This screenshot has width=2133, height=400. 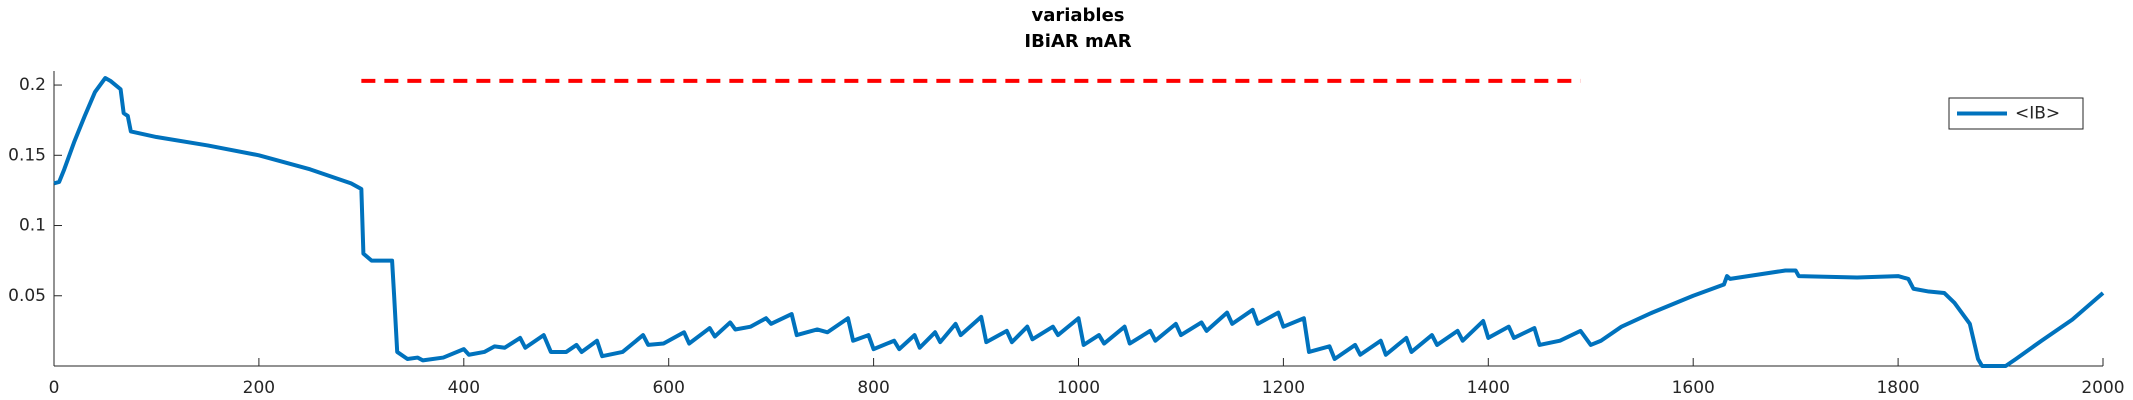 What do you see at coordinates (54, 388) in the screenshot?
I see `x-tick-label: 0` at bounding box center [54, 388].